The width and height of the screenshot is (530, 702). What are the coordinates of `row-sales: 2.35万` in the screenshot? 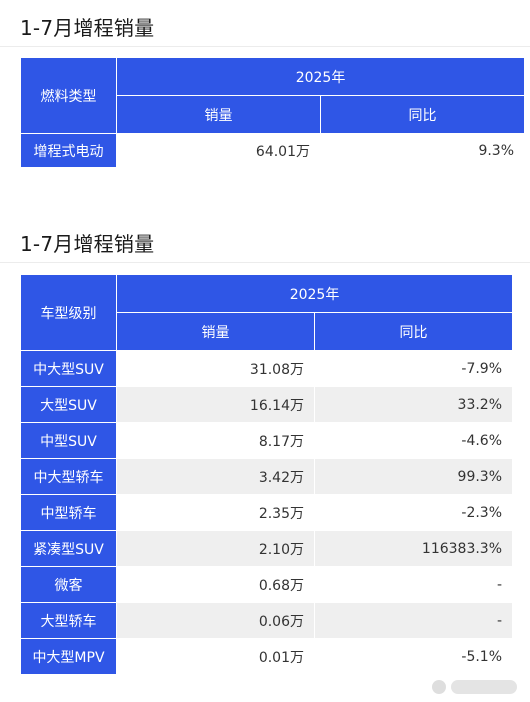 It's located at (215, 512).